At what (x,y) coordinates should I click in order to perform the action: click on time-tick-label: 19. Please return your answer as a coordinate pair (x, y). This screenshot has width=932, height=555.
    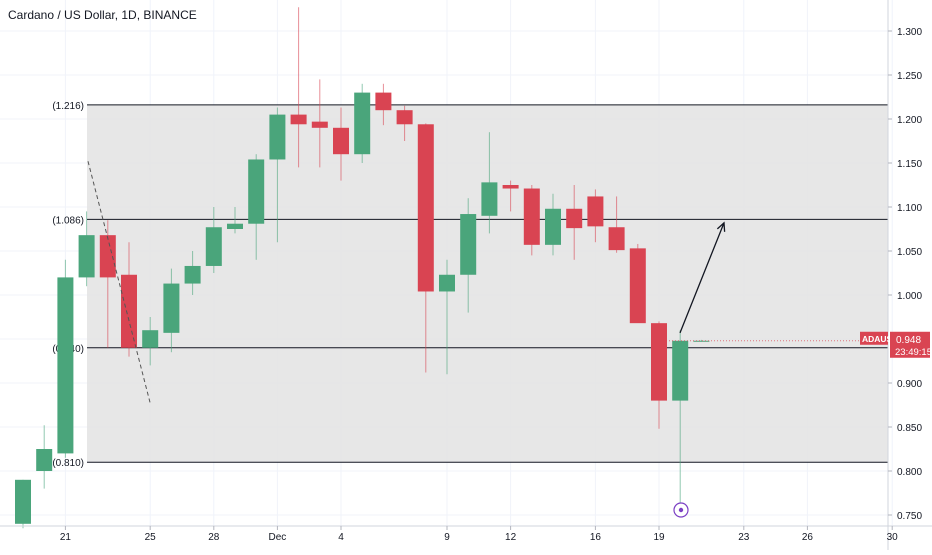
    Looking at the image, I should click on (659, 537).